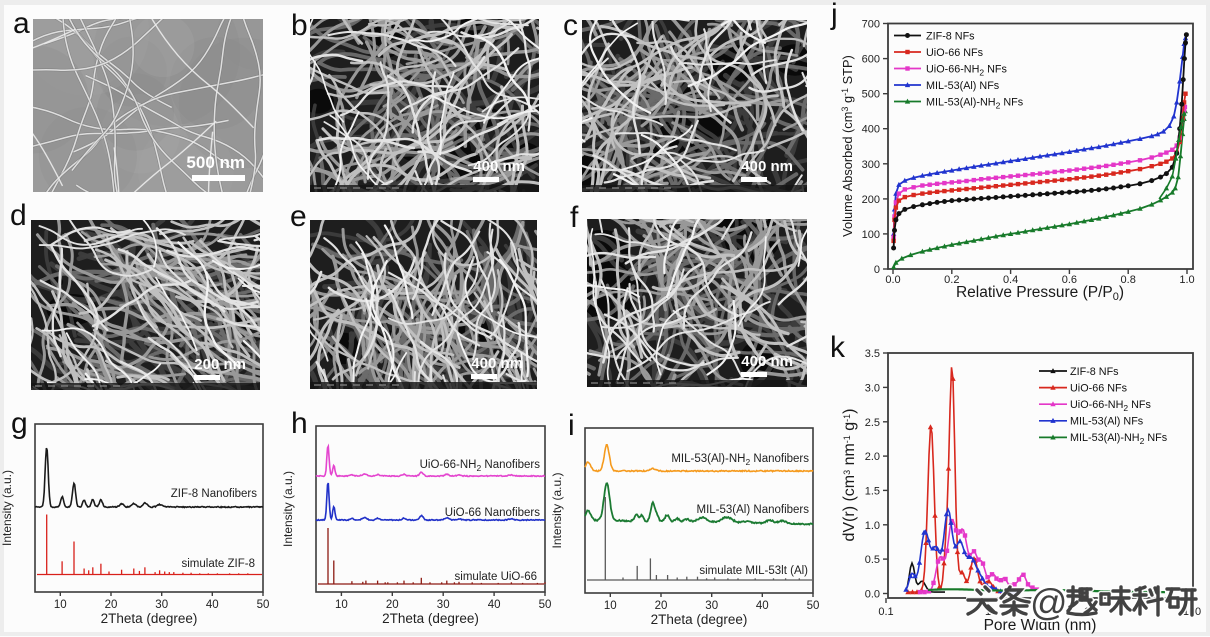 This screenshot has height=637, width=1210. What do you see at coordinates (871, 25) in the screenshot?
I see `svg-text: 700` at bounding box center [871, 25].